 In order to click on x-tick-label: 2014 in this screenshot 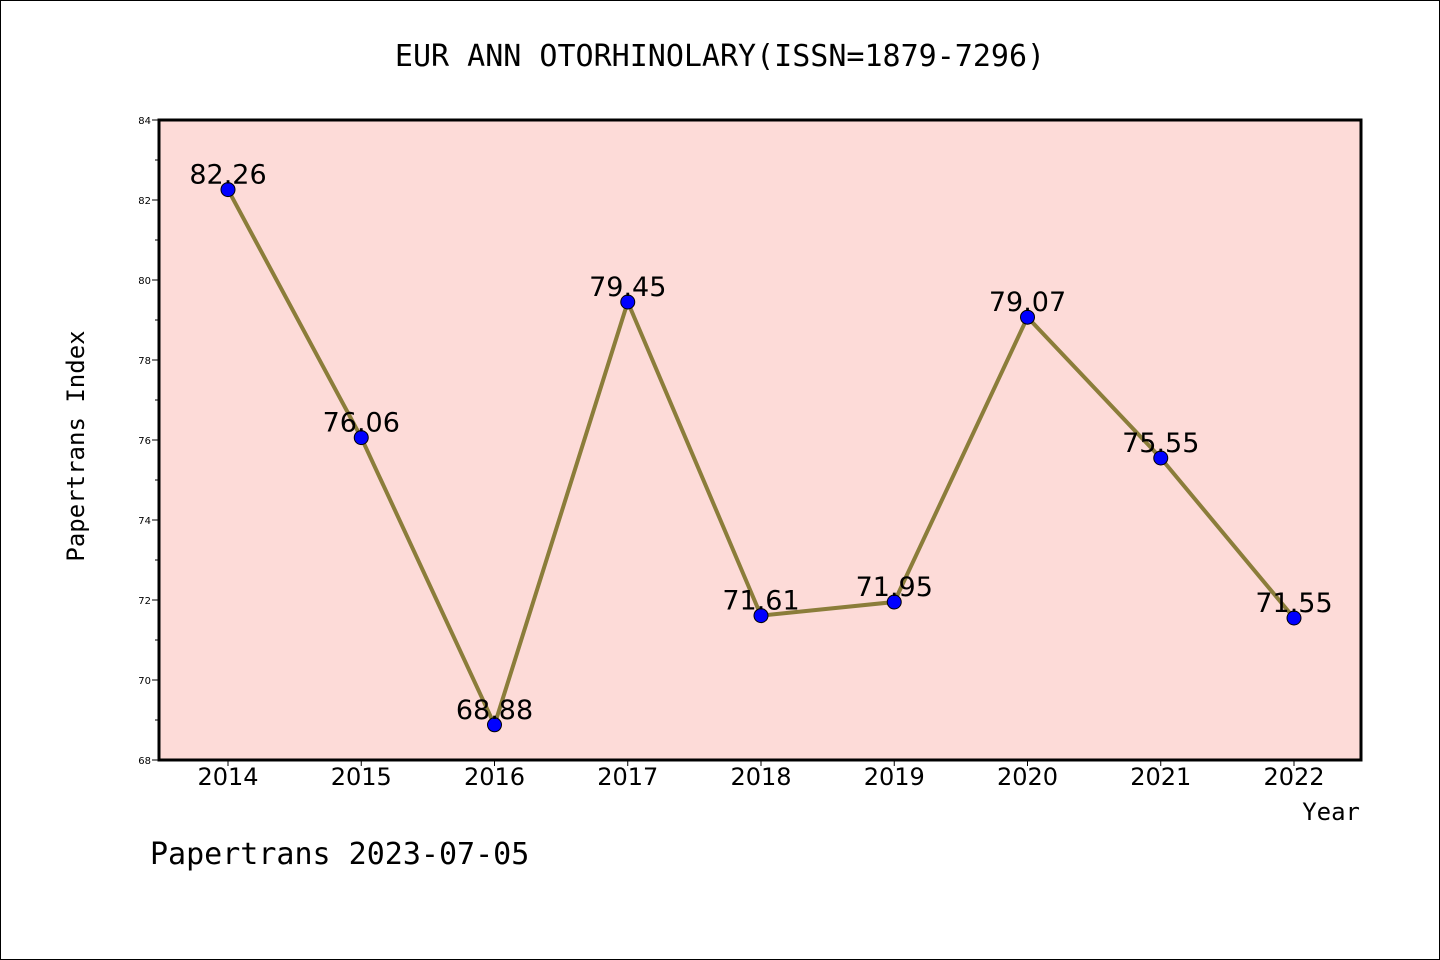, I will do `click(227, 777)`.